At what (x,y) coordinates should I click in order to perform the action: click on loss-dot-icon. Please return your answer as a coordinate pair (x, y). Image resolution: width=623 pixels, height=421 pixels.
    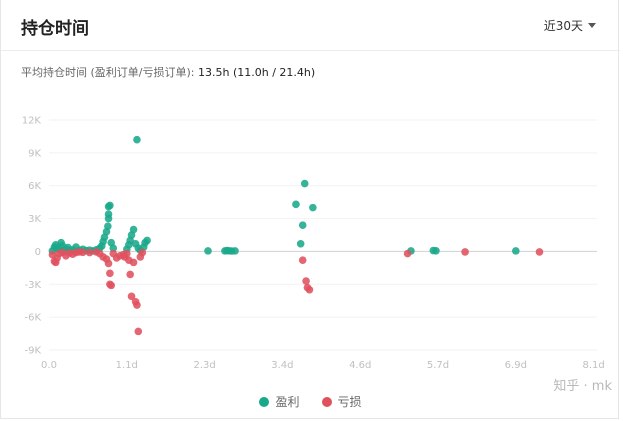
    Looking at the image, I should click on (326, 401).